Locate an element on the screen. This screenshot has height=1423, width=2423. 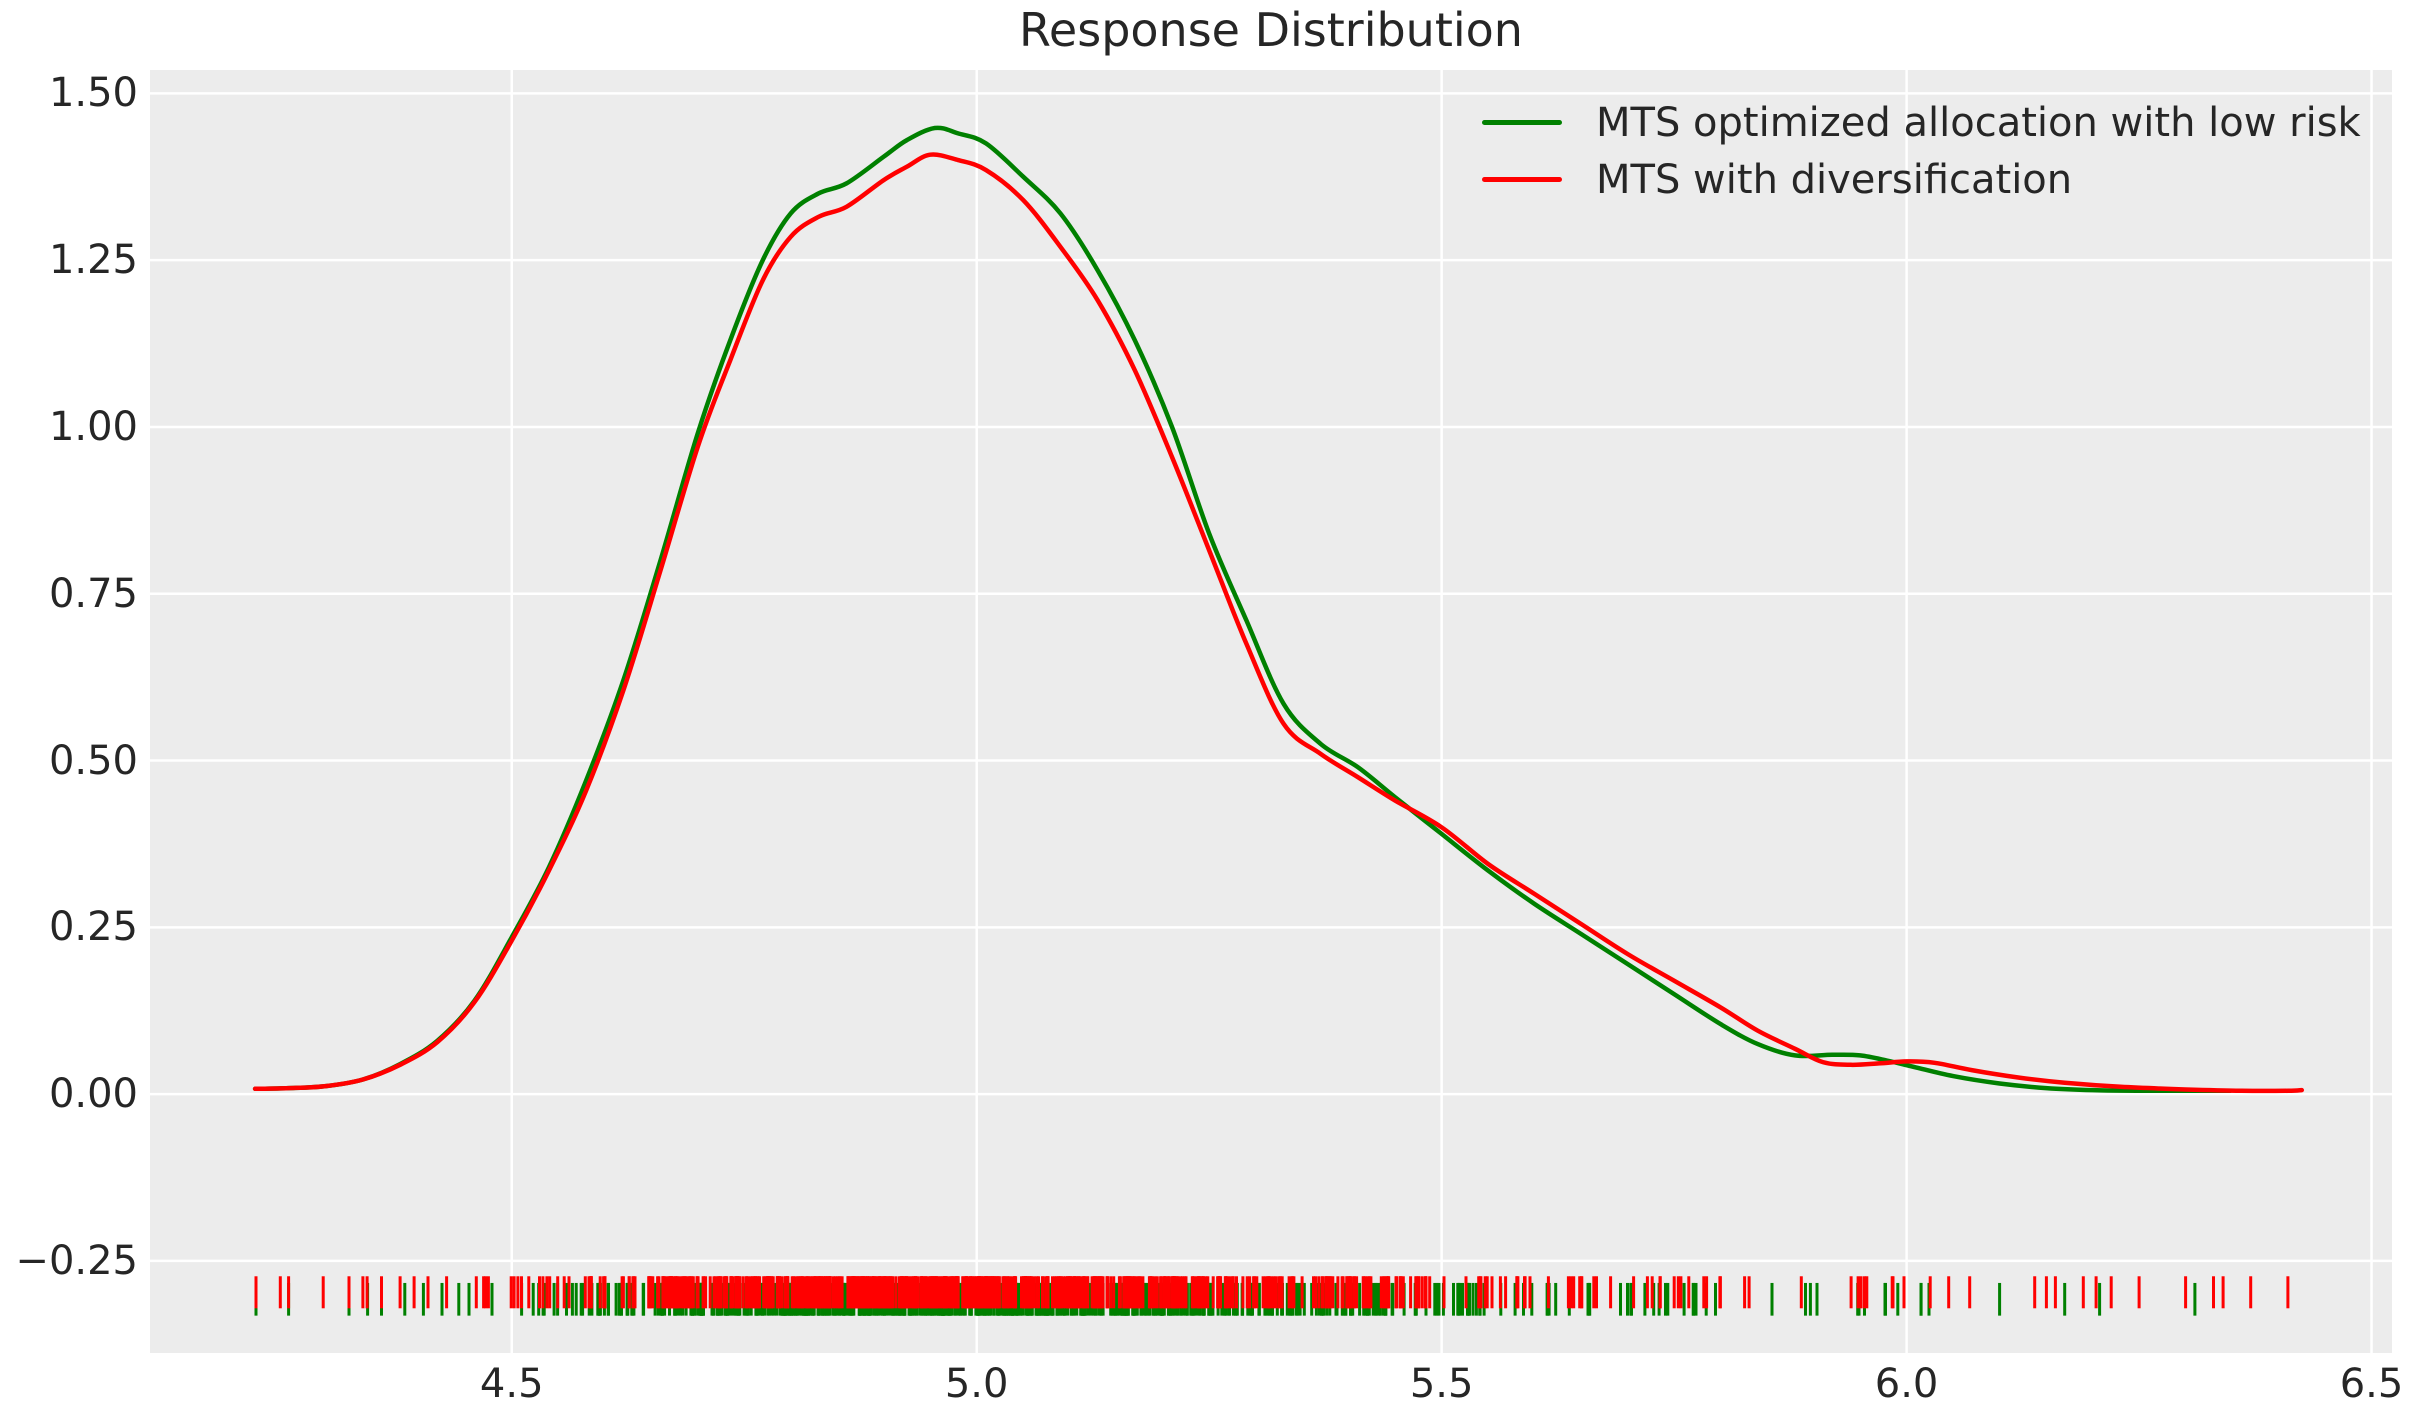
x-tick-label: 6.5 is located at coordinates (2371, 1384).